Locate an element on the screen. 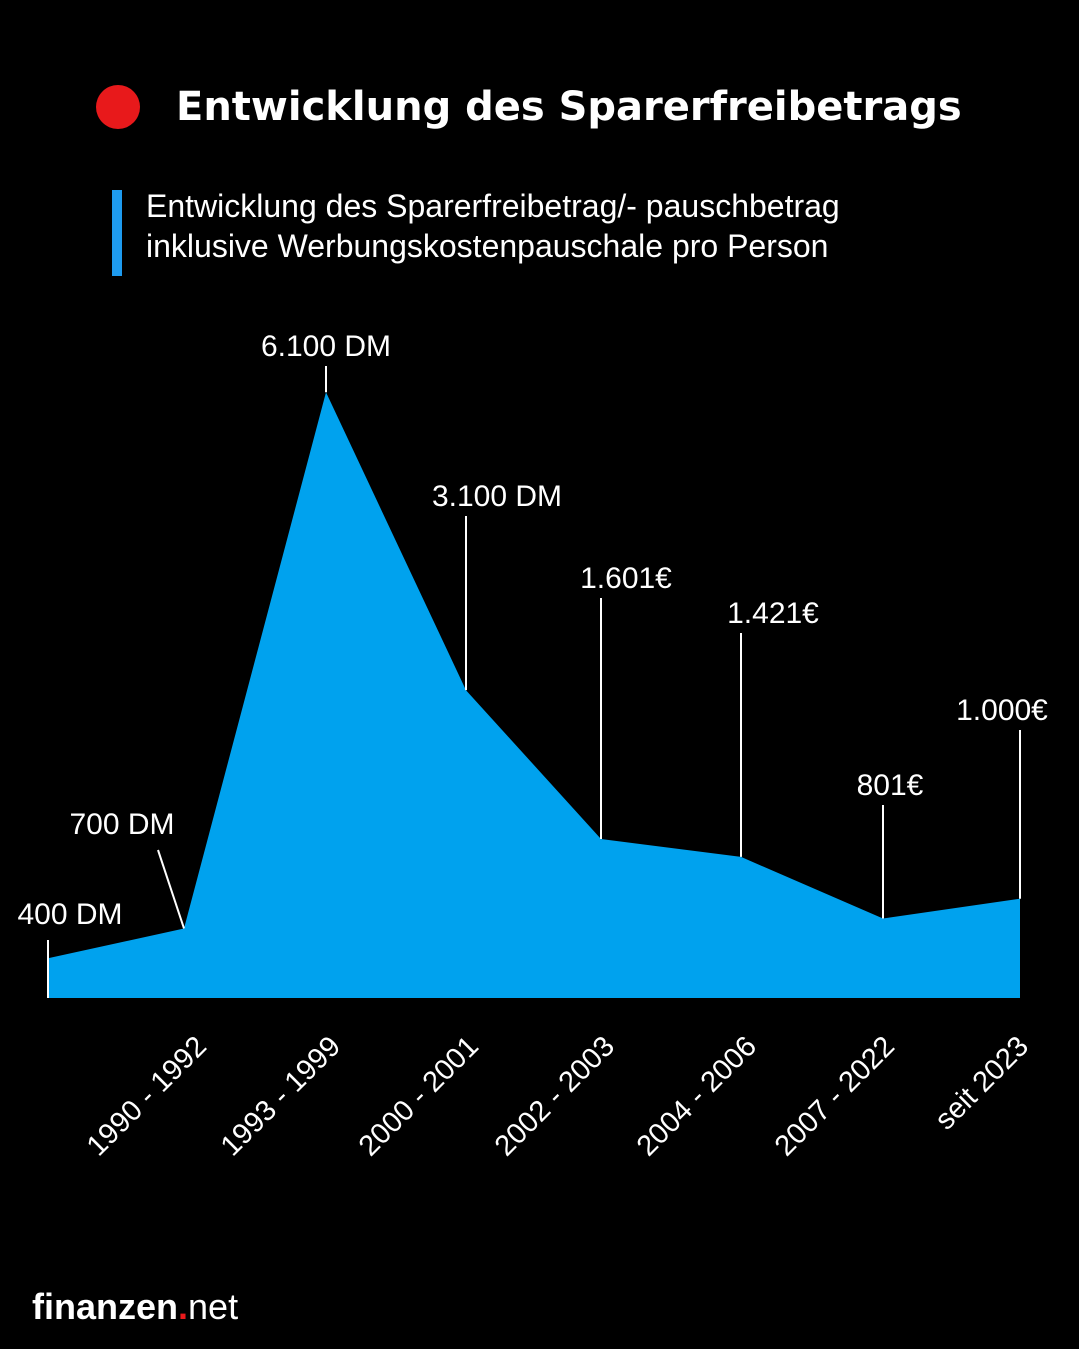  x-tick-label: 2000 - 2001 is located at coordinates (419, 1096).